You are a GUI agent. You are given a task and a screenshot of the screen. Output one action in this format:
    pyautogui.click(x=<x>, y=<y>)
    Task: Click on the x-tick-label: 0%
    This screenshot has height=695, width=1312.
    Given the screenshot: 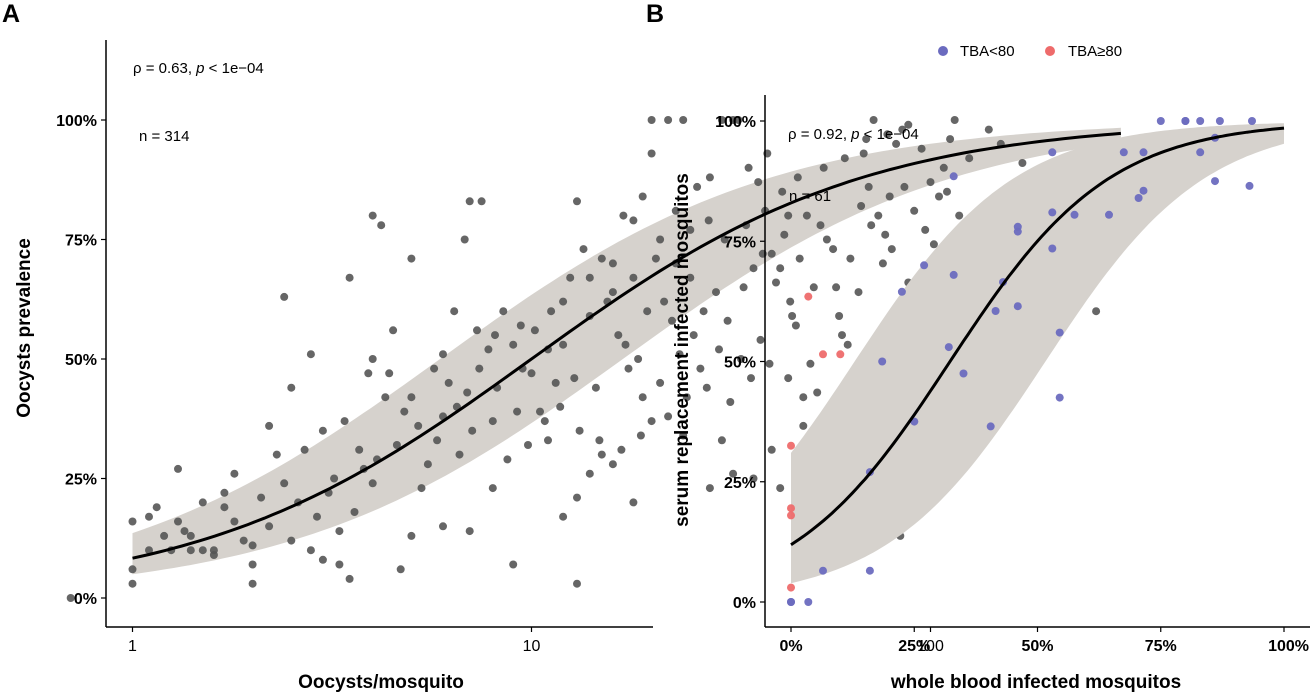 What is the action you would take?
    pyautogui.click(x=790, y=646)
    